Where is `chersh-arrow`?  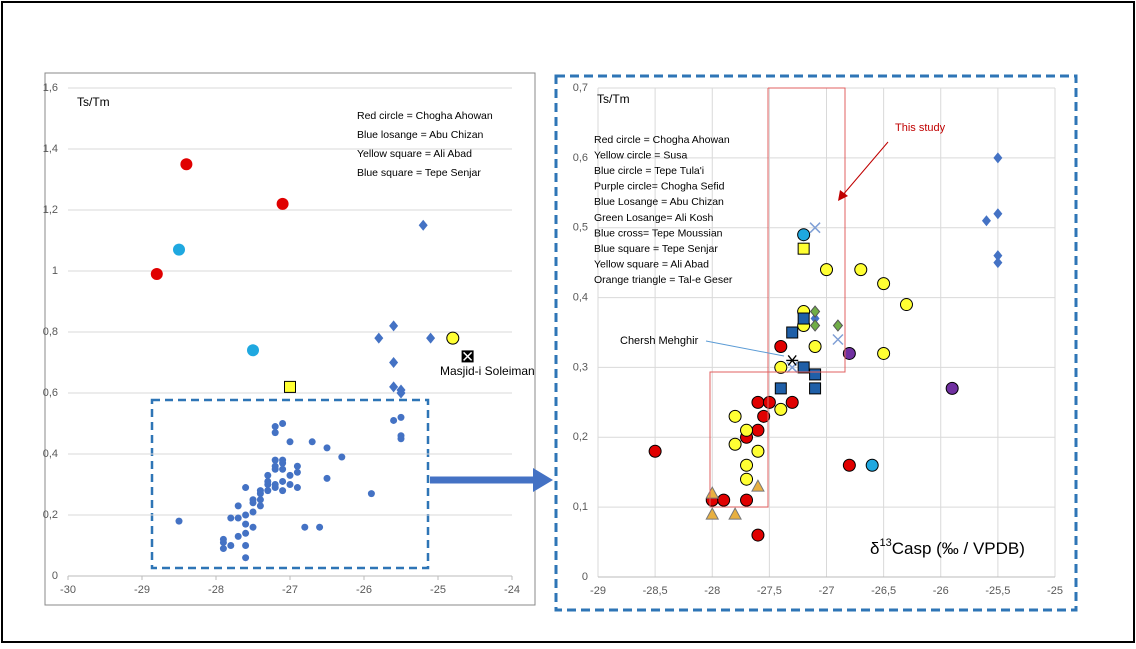 chersh-arrow is located at coordinates (745, 348).